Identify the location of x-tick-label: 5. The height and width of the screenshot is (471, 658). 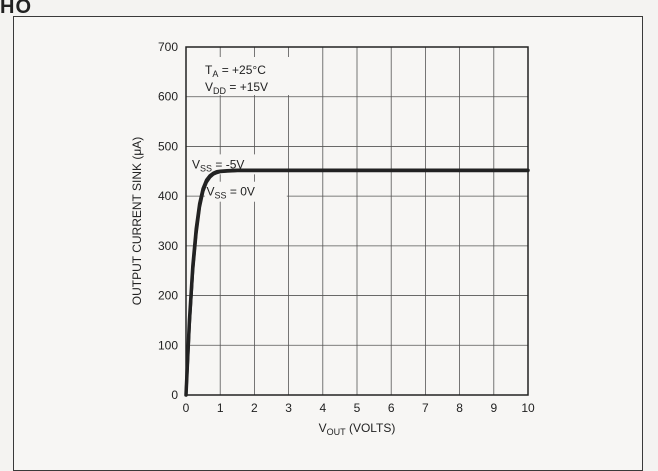
(357, 408).